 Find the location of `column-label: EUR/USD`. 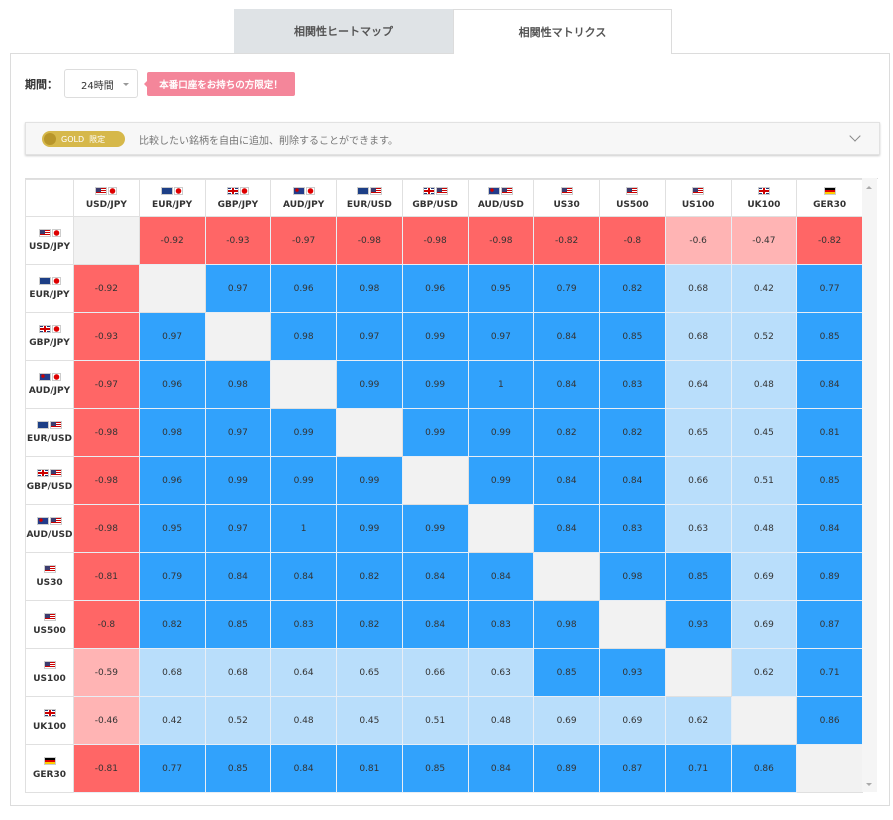

column-label: EUR/USD is located at coordinates (369, 204).